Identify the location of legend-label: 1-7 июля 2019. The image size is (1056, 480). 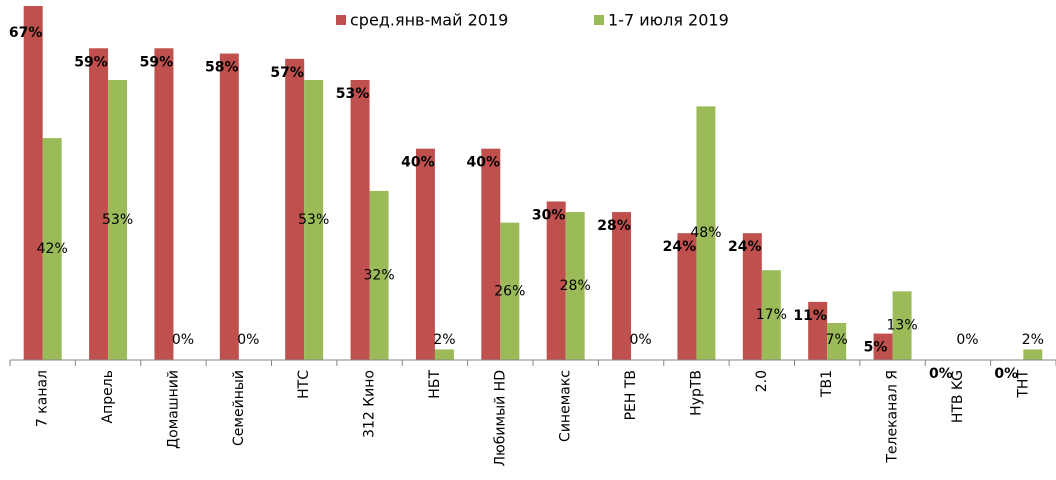
(668, 20).